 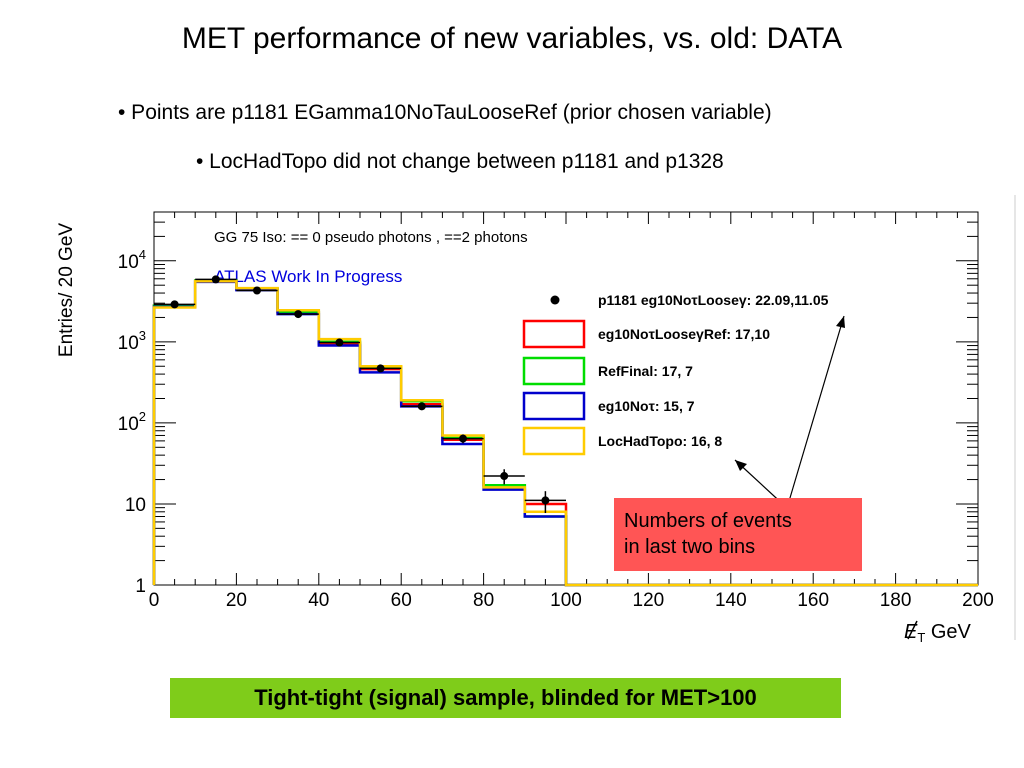 What do you see at coordinates (684, 334) in the screenshot?
I see `legend-label: eg10NoτLooseγRef: 17,10` at bounding box center [684, 334].